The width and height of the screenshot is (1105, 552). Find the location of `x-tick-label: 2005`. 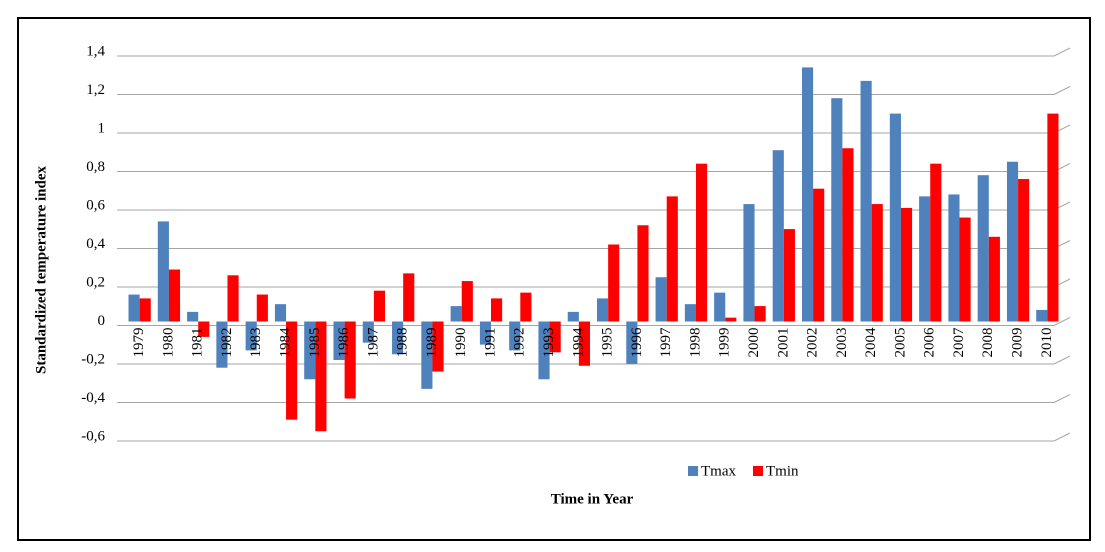

x-tick-label: 2005 is located at coordinates (900, 343).